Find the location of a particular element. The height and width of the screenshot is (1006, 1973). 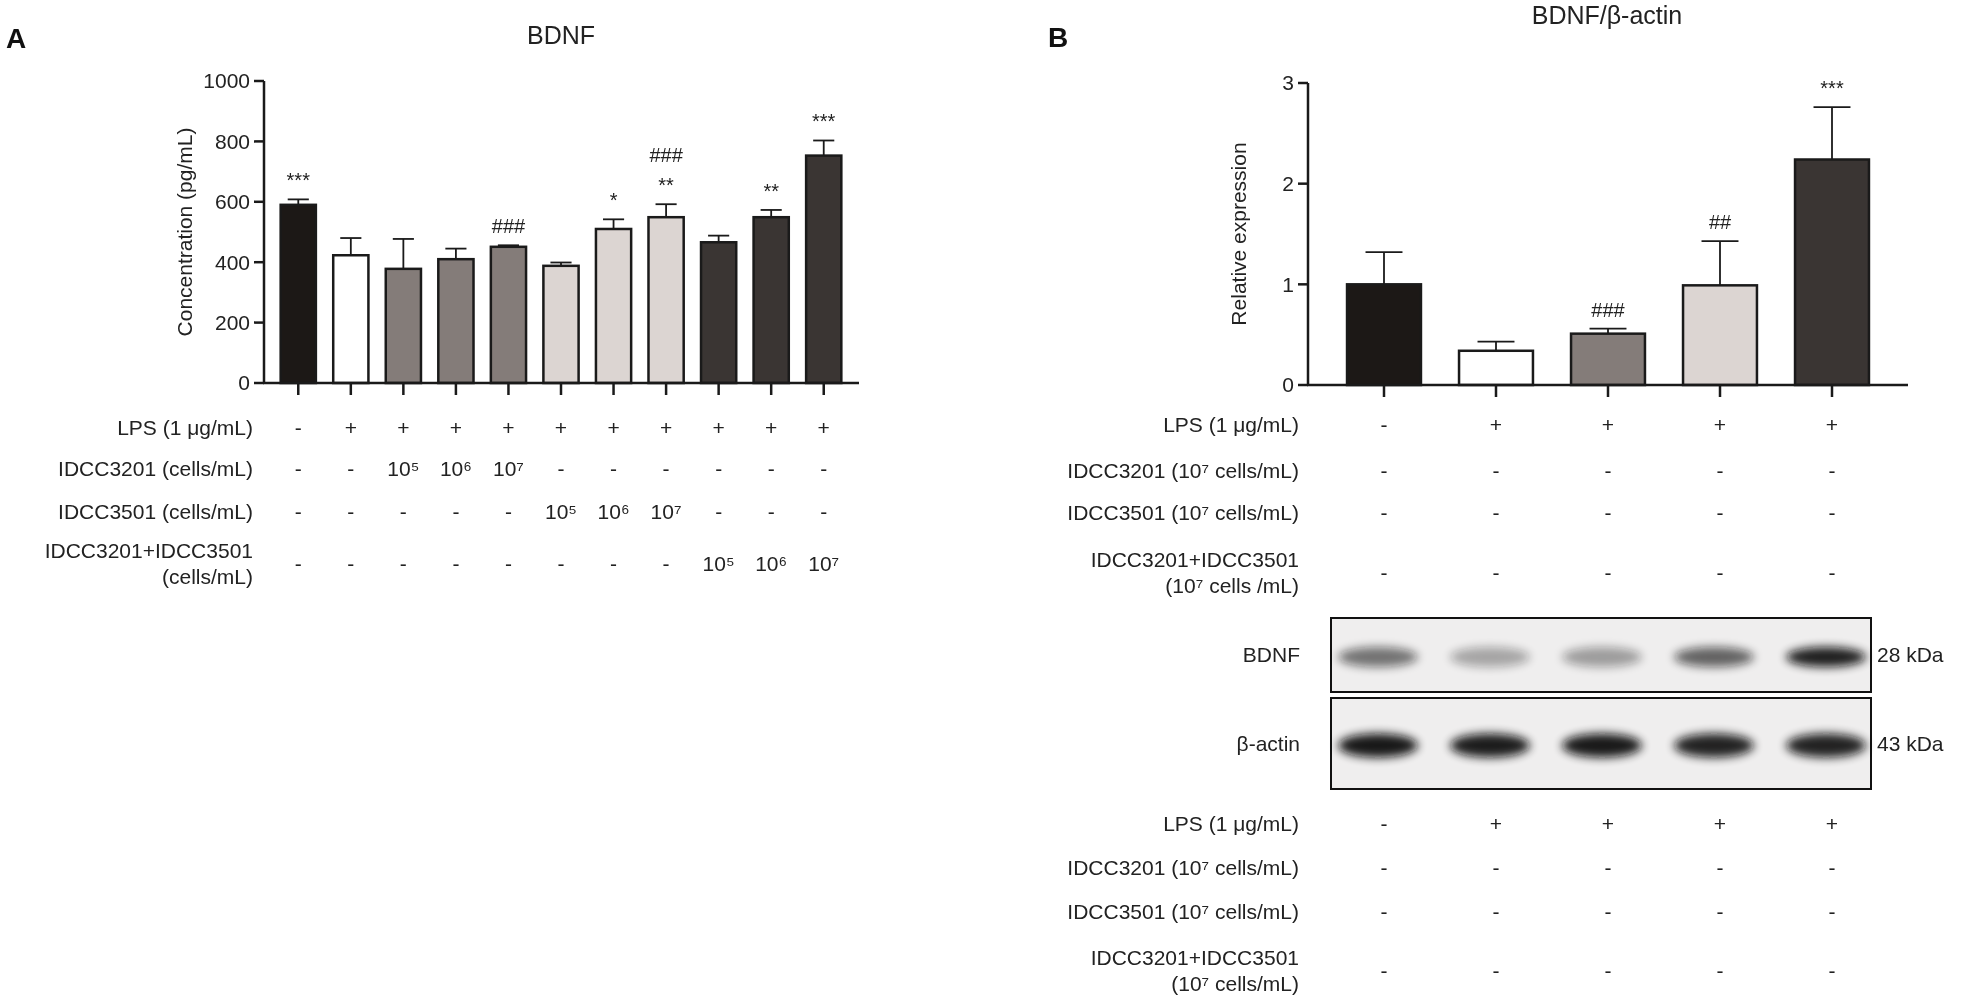

y-tick-label: 2 is located at coordinates (1288, 184).